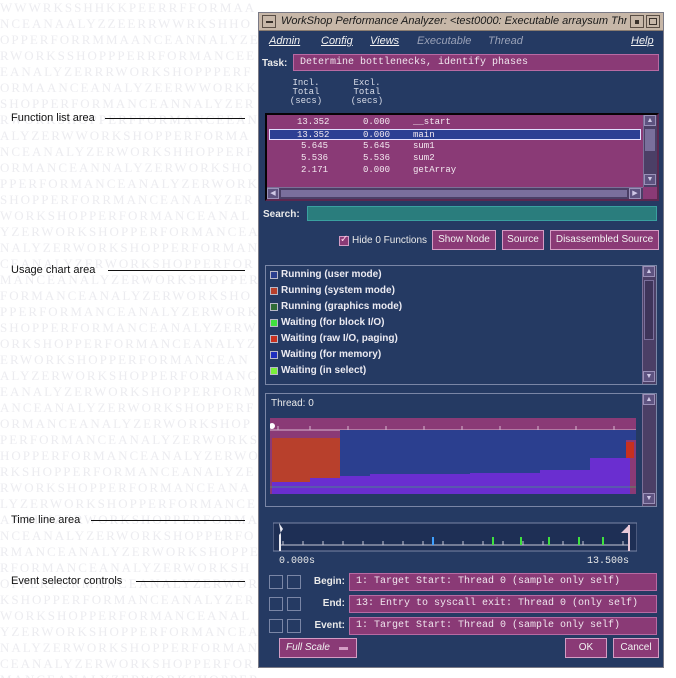  I want to click on callout-label: Time line area, so click(46, 520).